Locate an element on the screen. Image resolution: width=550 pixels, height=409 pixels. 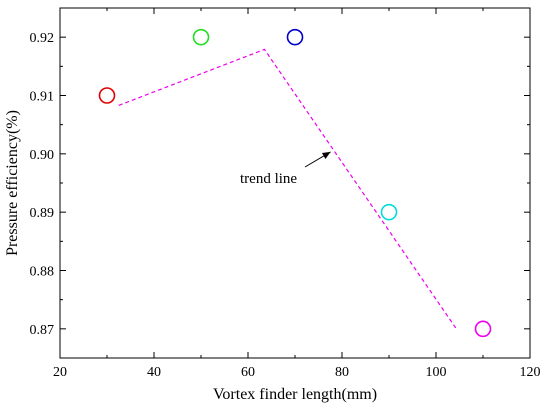
x-axis-label: Vortex finder length(mm) is located at coordinates (295, 394).